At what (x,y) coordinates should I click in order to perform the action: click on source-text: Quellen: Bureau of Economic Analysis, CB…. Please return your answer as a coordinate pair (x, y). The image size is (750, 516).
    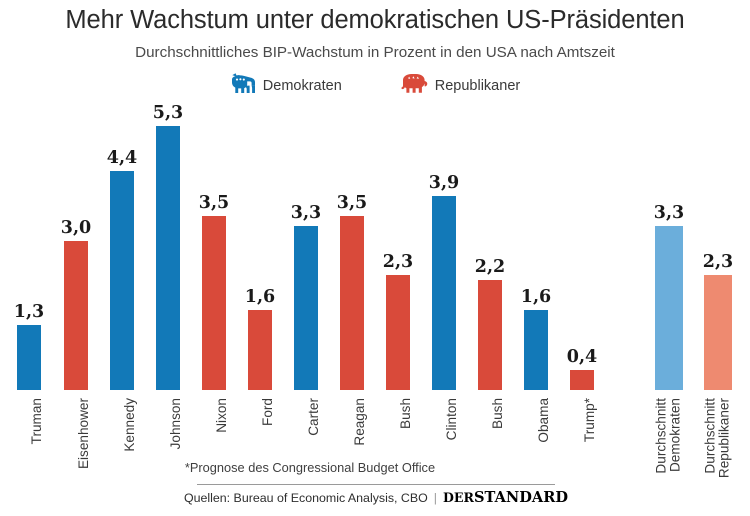
    Looking at the image, I should click on (305, 498).